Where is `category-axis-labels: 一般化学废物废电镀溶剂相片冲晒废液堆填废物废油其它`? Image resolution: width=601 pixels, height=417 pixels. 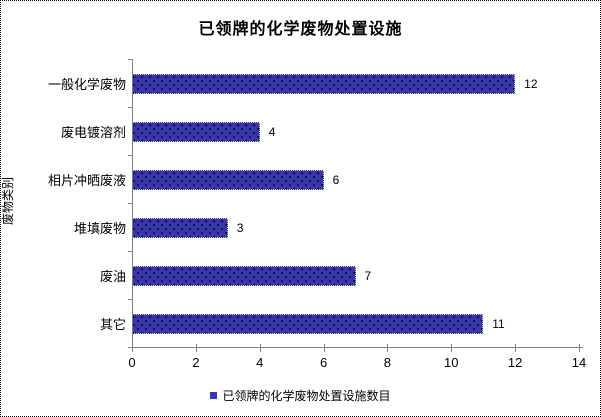
category-axis-labels: 一般化学废物废电镀溶剂相片冲晒废液堆填废物废油其它 is located at coordinates (63, 203).